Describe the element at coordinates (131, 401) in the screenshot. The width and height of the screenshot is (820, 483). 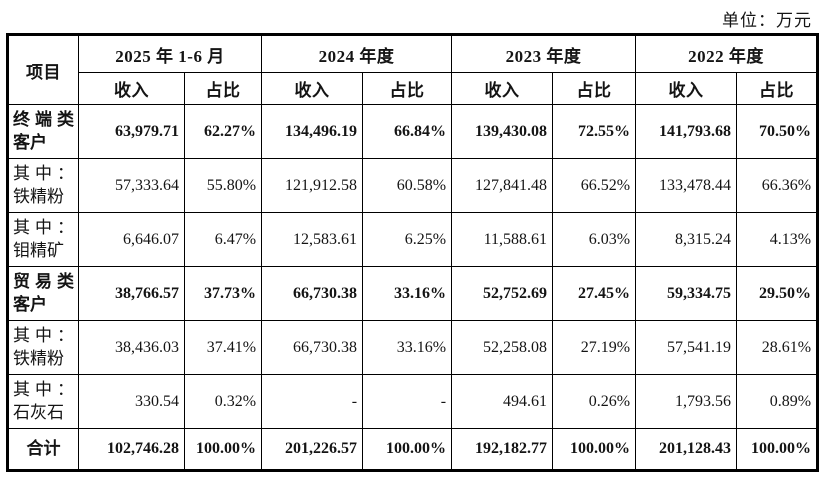
I see `revenue-cell: 330.54` at that location.